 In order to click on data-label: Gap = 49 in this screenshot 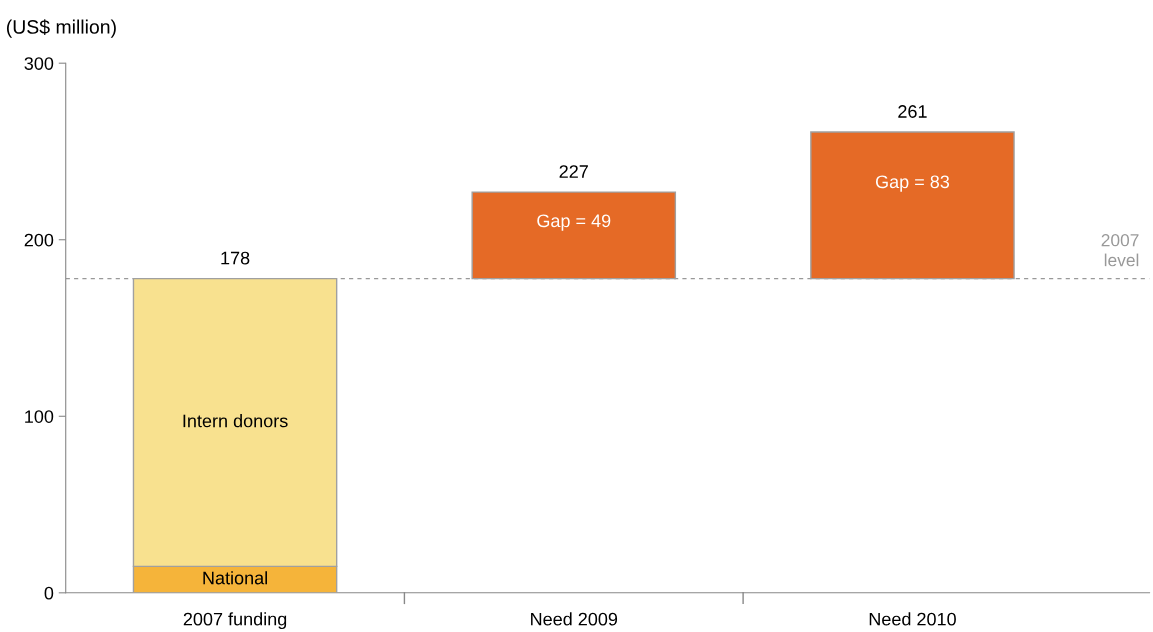, I will do `click(574, 222)`.